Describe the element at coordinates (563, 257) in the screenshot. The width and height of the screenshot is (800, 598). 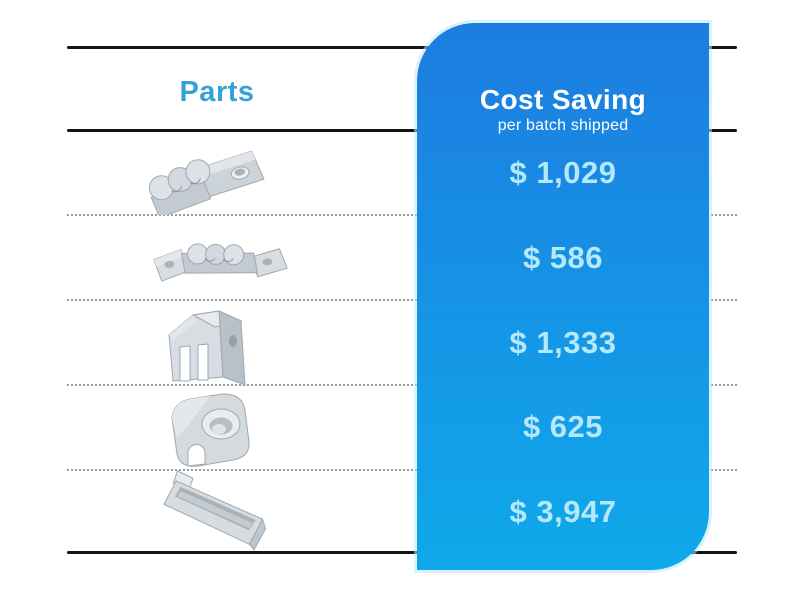
I see `saving-value: $ 586` at that location.